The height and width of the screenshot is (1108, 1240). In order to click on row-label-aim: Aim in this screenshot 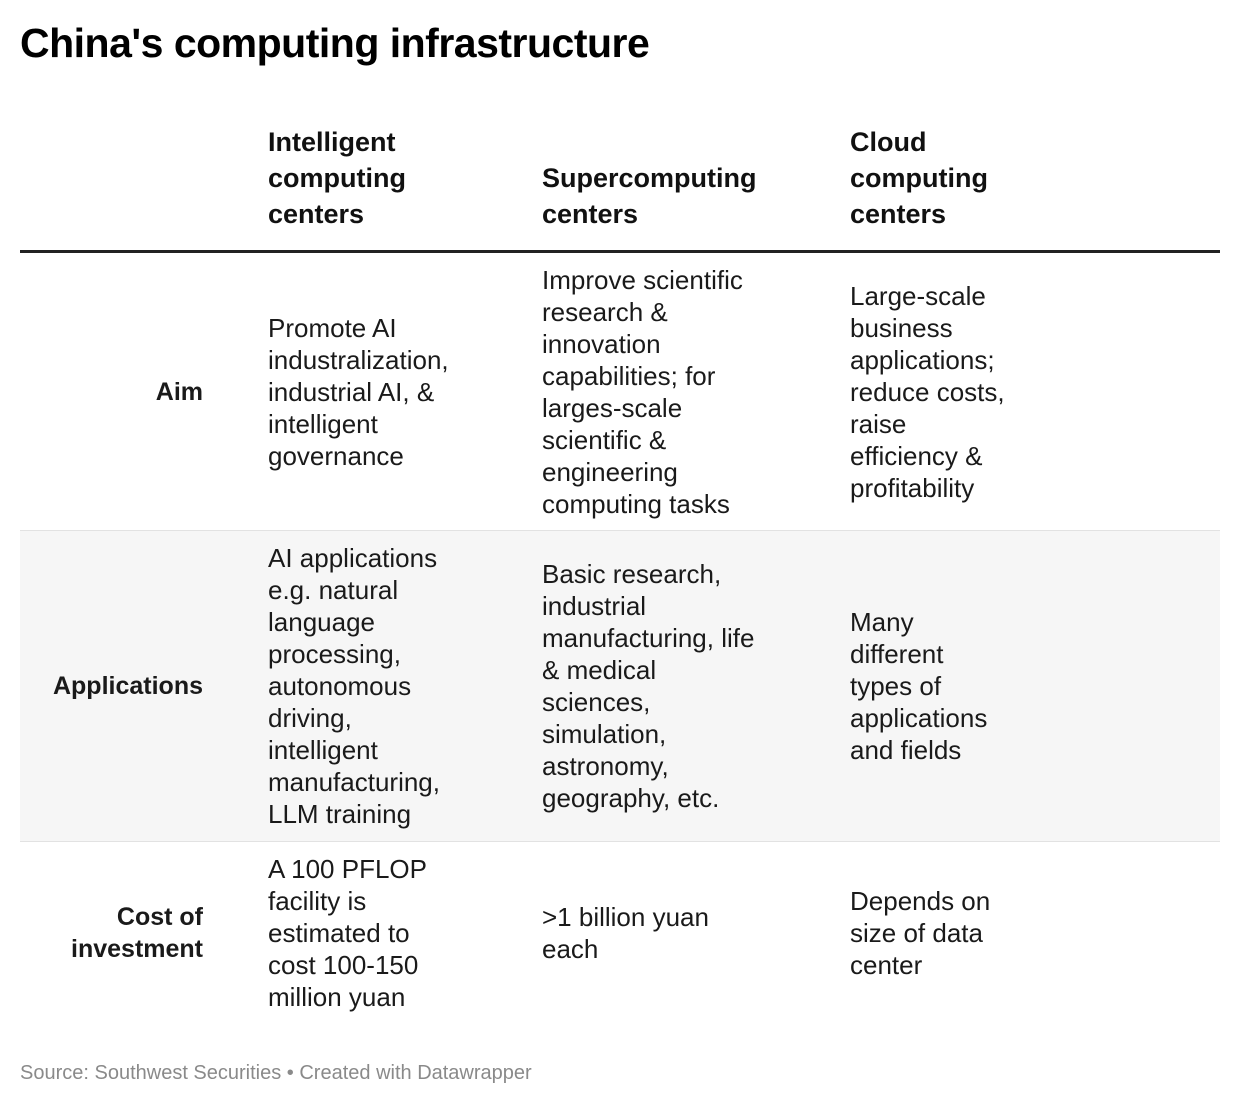, I will do `click(179, 391)`.